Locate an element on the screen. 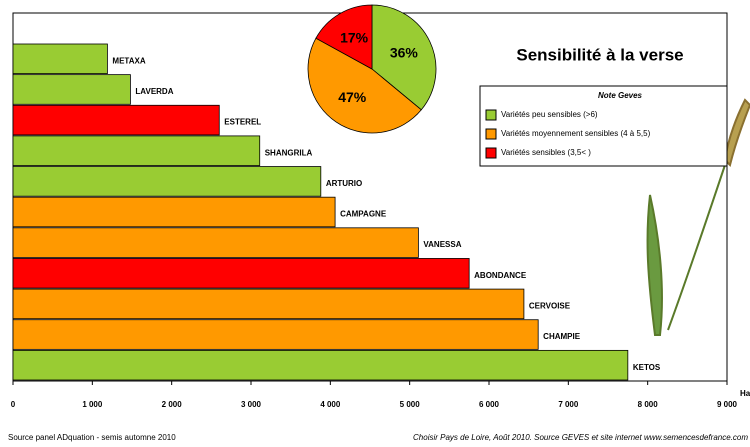 Image resolution: width=750 pixels, height=447 pixels. x-tick-label: 6 000 is located at coordinates (489, 404).